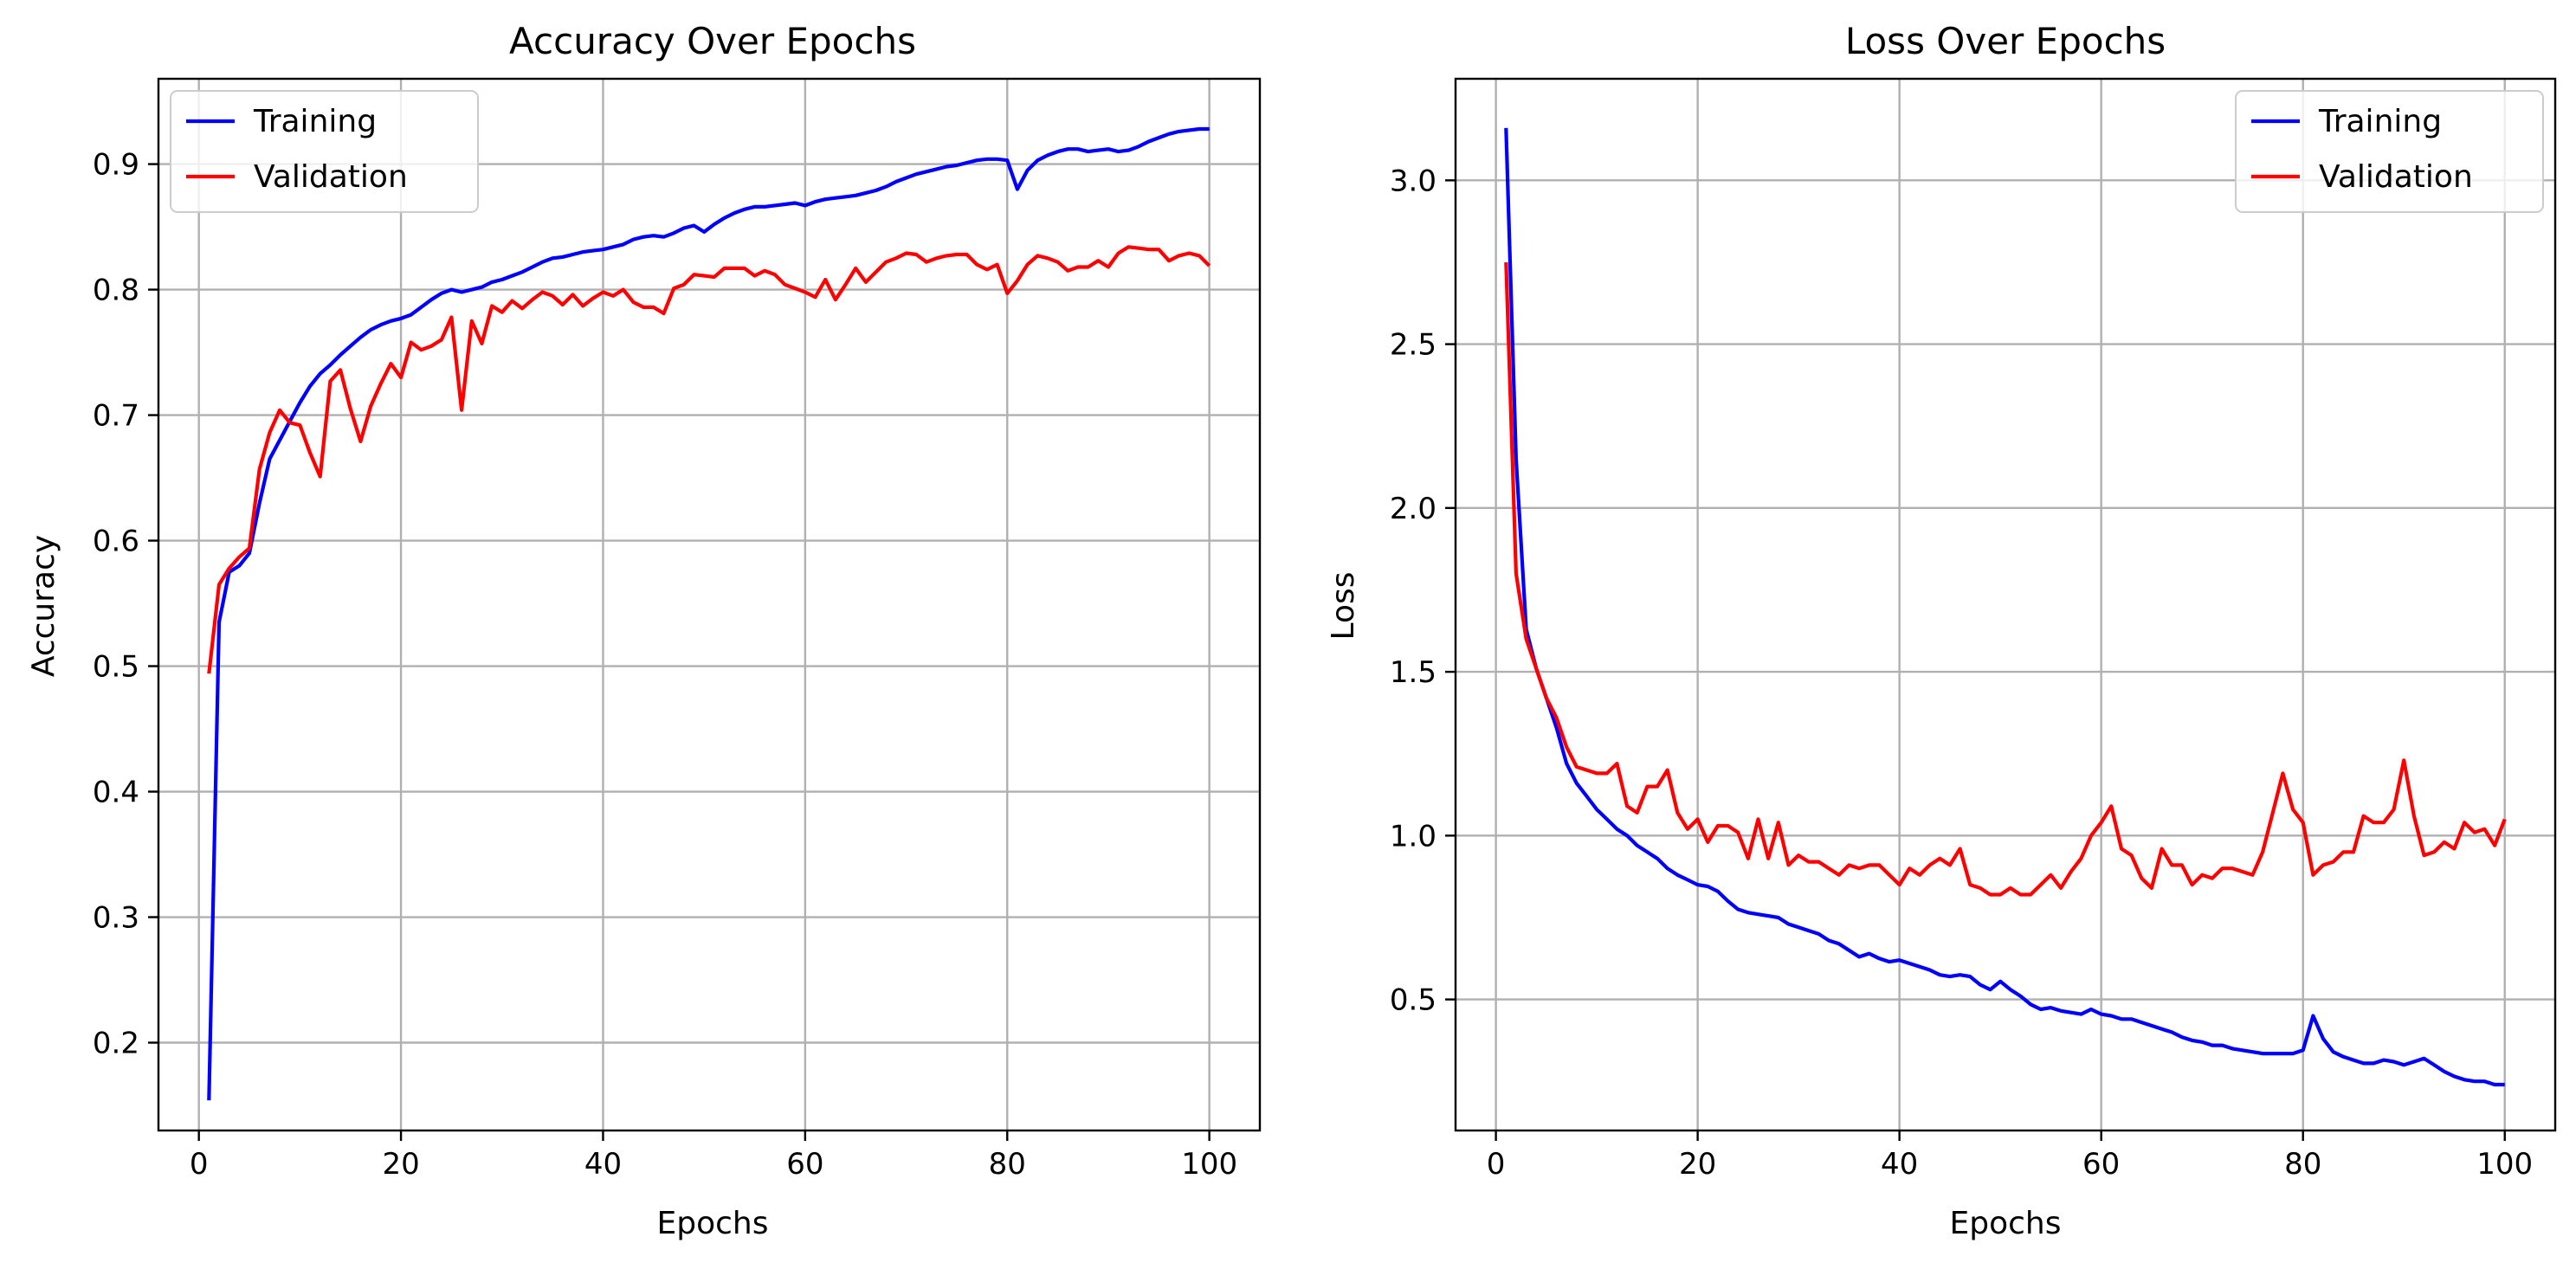 The image size is (2576, 1269). Describe the element at coordinates (116, 416) in the screenshot. I see `accuracy-y-tick-label: 0.7` at that location.